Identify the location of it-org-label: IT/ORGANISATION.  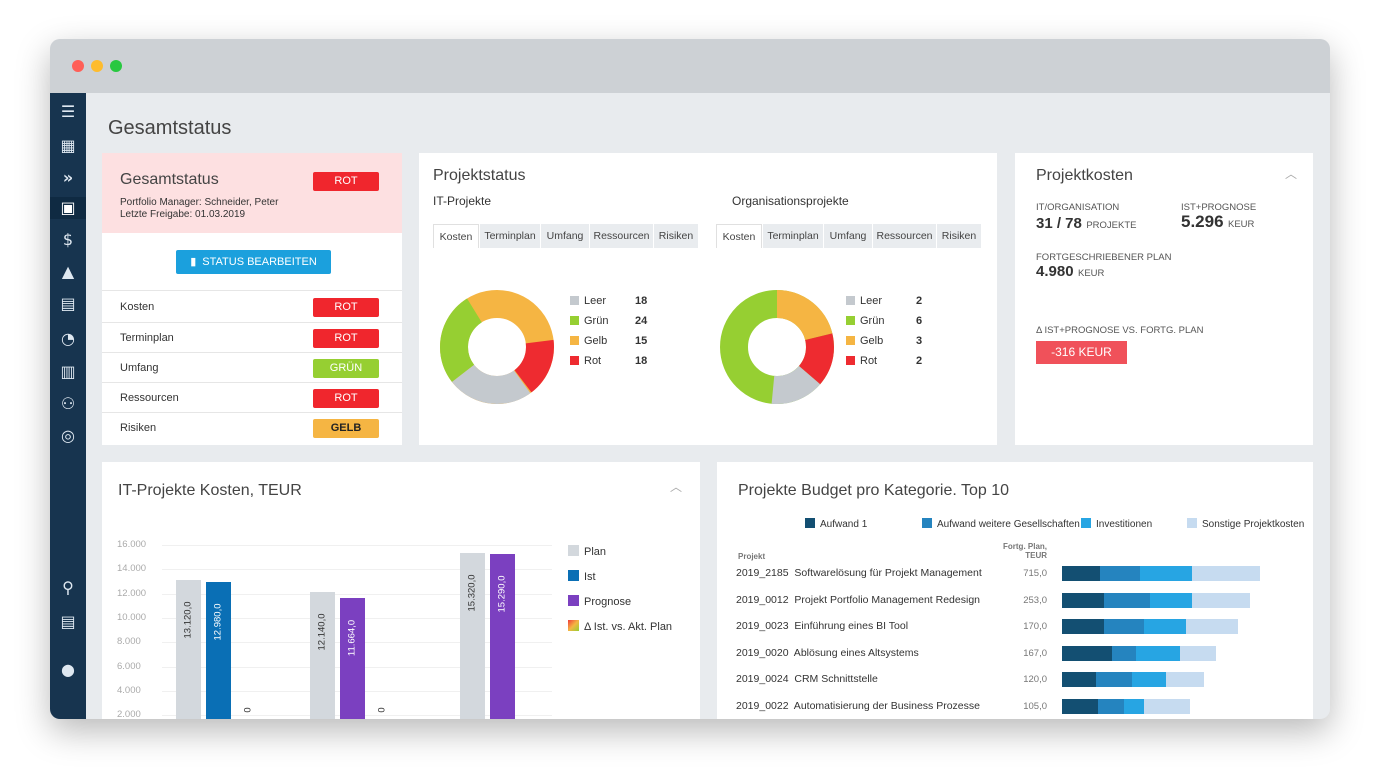
(1078, 207).